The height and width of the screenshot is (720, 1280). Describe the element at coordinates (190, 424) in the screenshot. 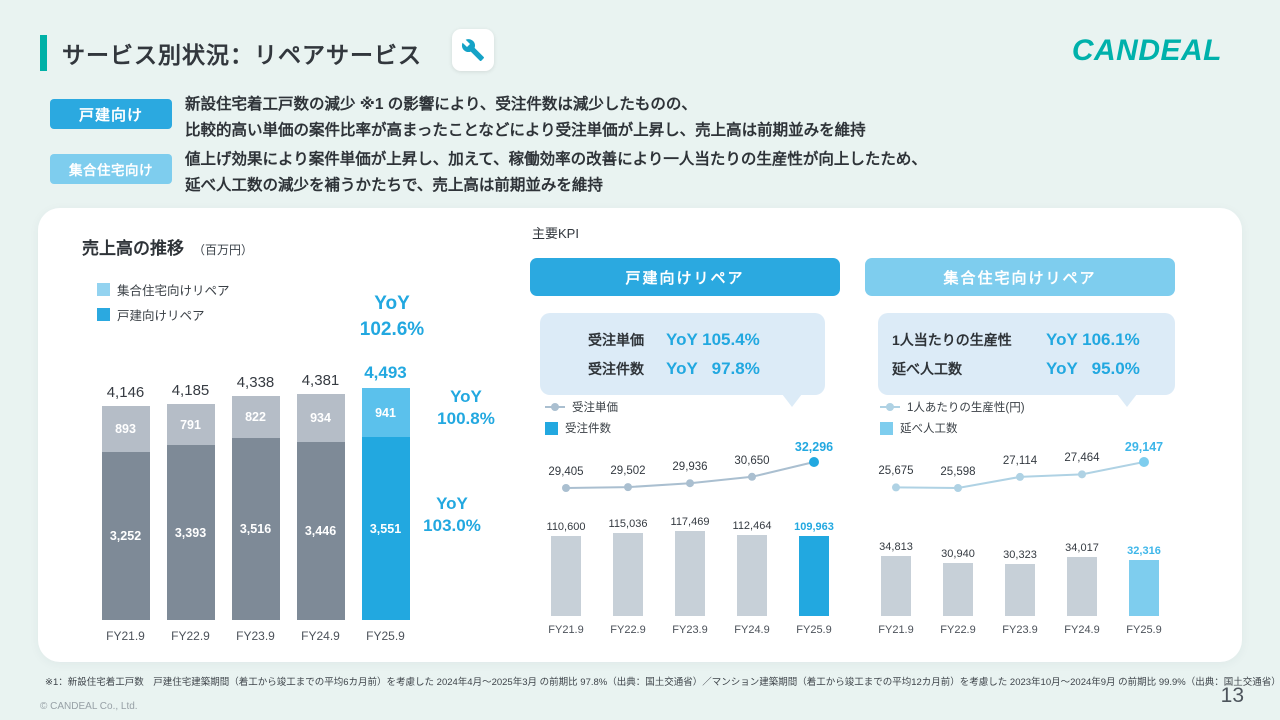

I see `bar-segment-multiunit: 791` at that location.